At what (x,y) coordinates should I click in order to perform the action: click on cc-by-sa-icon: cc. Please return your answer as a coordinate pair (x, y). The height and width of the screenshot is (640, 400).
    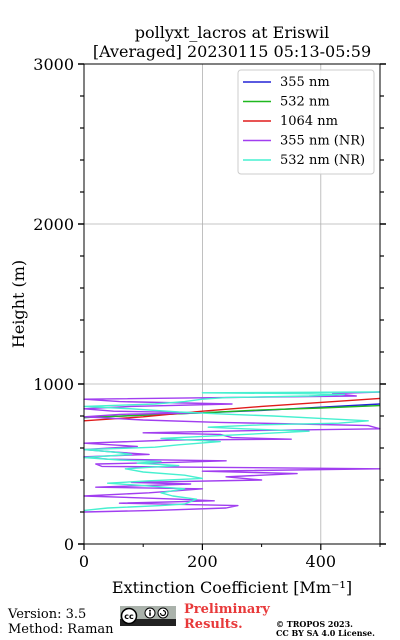
    Looking at the image, I should click on (148, 616).